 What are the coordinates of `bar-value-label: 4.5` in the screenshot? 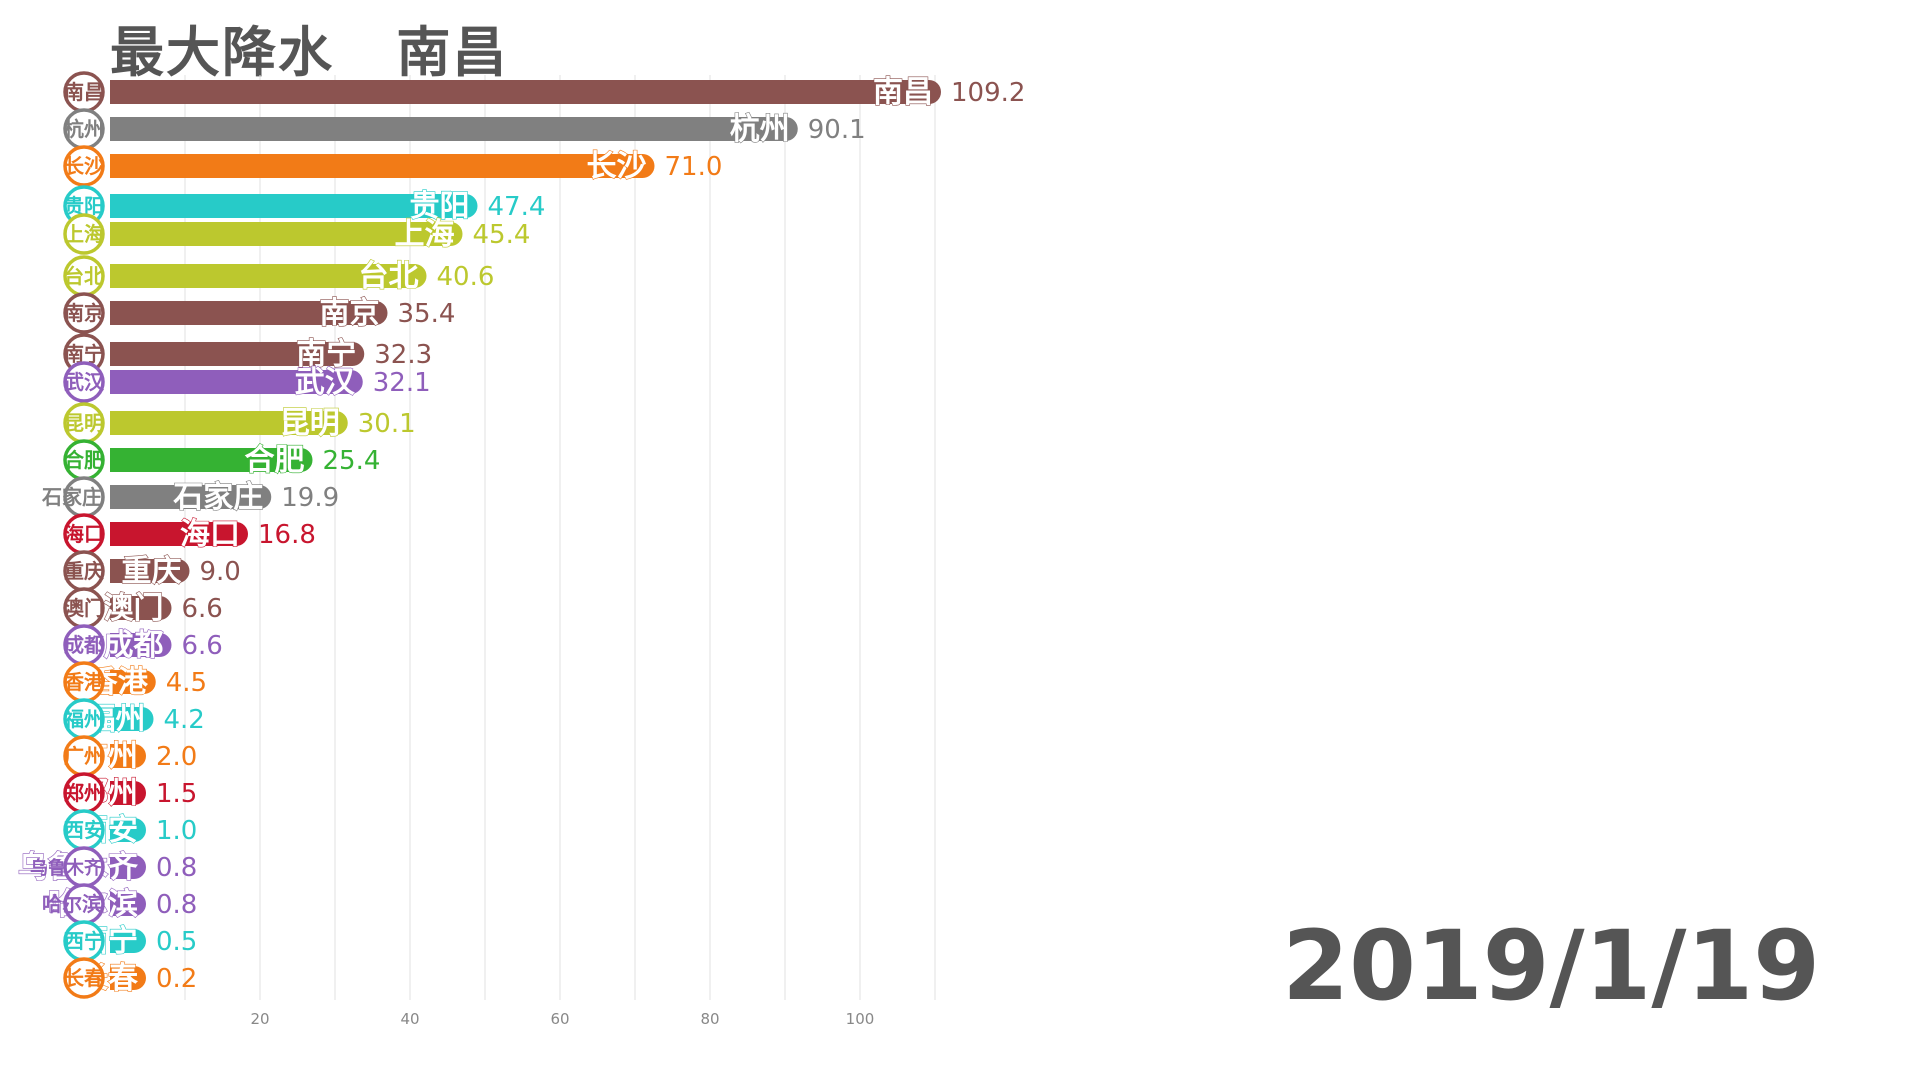 It's located at (186, 683).